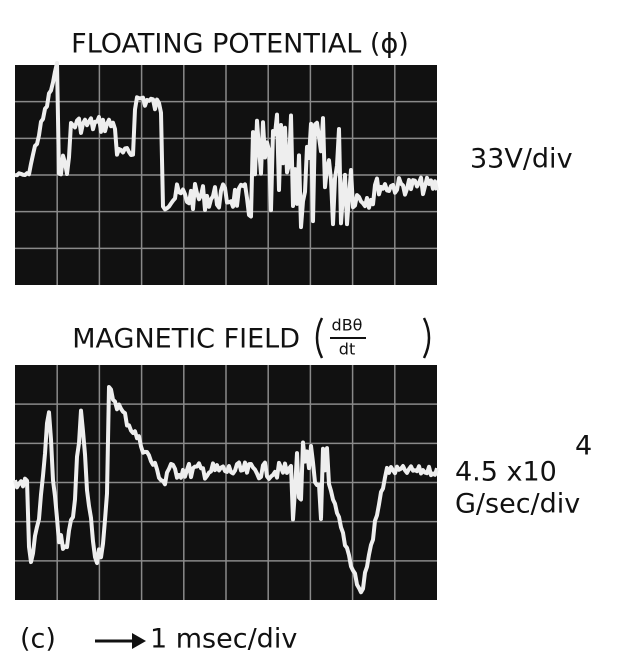  Describe the element at coordinates (583, 446) in the screenshot. I see `scale-exponent: 4` at that location.